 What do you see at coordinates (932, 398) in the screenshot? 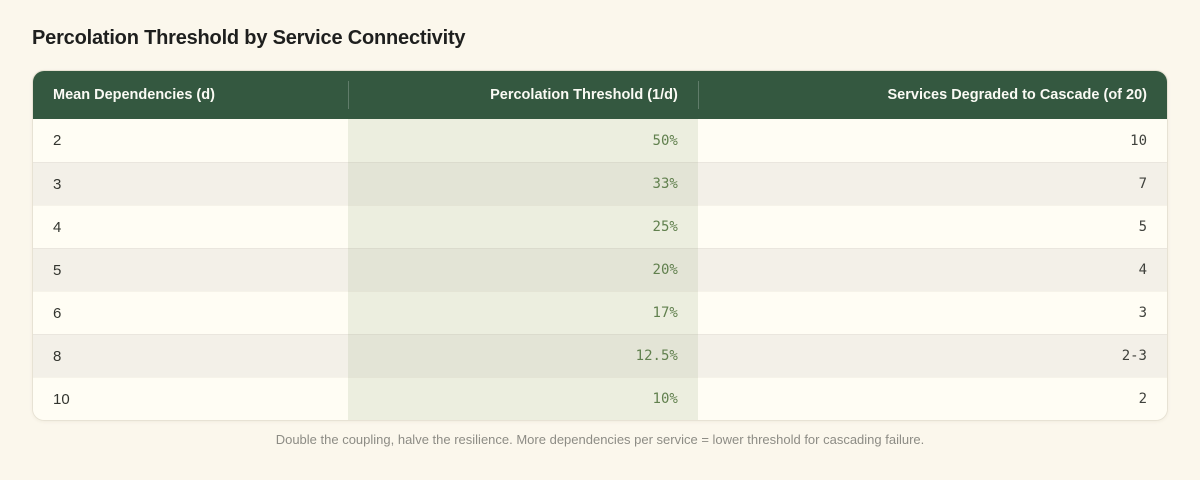
I see `services-degraded-cell: 2` at bounding box center [932, 398].